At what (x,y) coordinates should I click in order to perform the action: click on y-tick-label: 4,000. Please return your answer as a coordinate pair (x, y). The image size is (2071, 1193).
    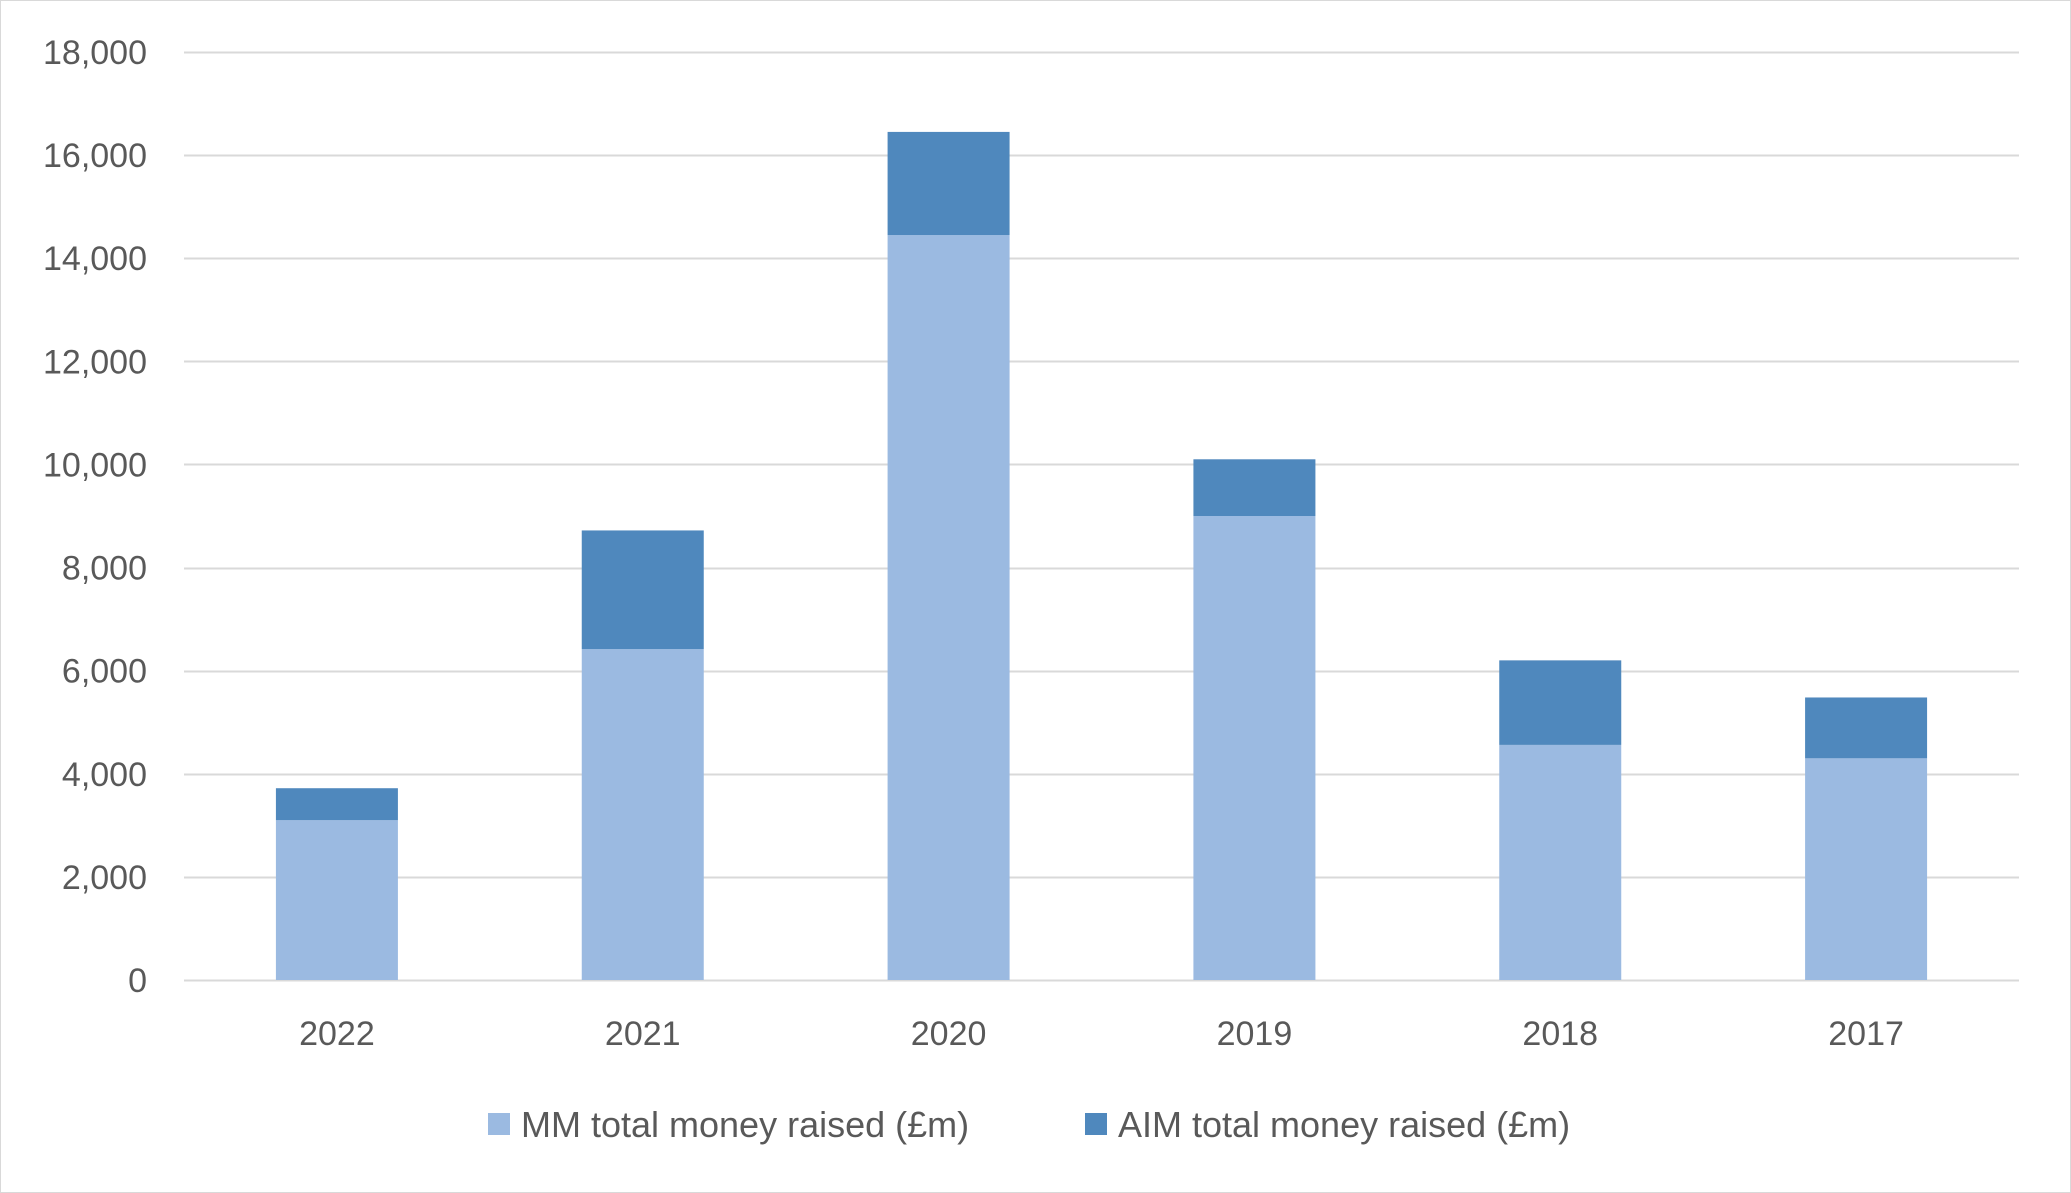
    Looking at the image, I should click on (104, 775).